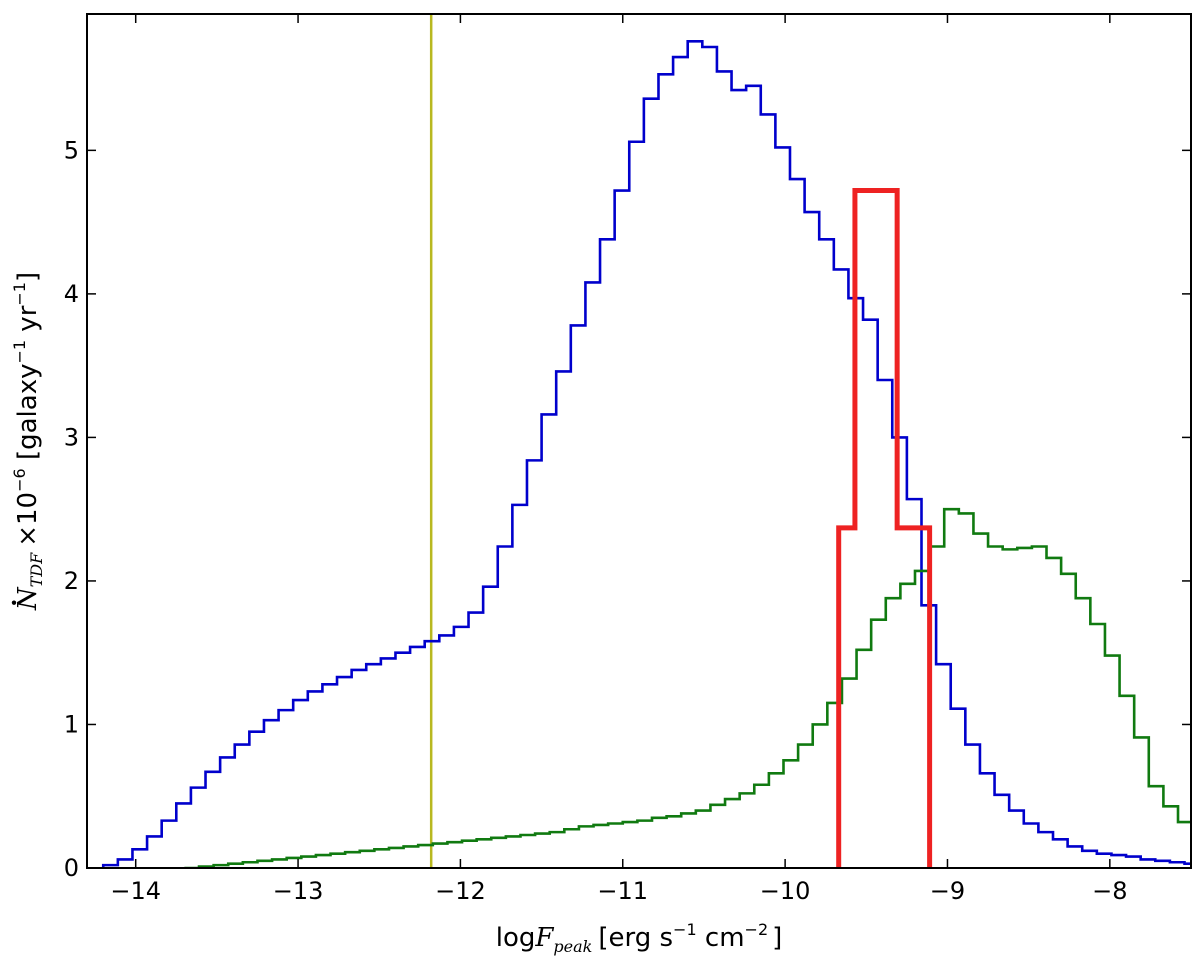 This screenshot has width=1200, height=962. What do you see at coordinates (71, 437) in the screenshot?
I see `y-tick-label: 3` at bounding box center [71, 437].